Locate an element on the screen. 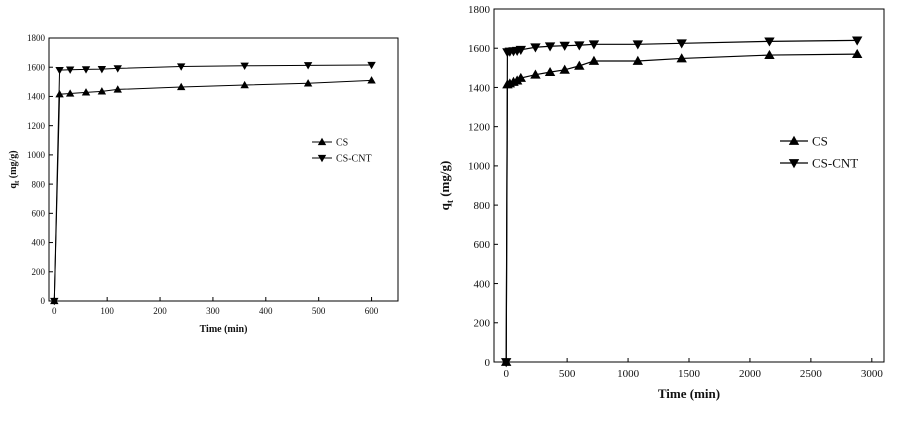 Image resolution: width=902 pixels, height=422 pixels. x-tick-label: 100 is located at coordinates (107, 311).